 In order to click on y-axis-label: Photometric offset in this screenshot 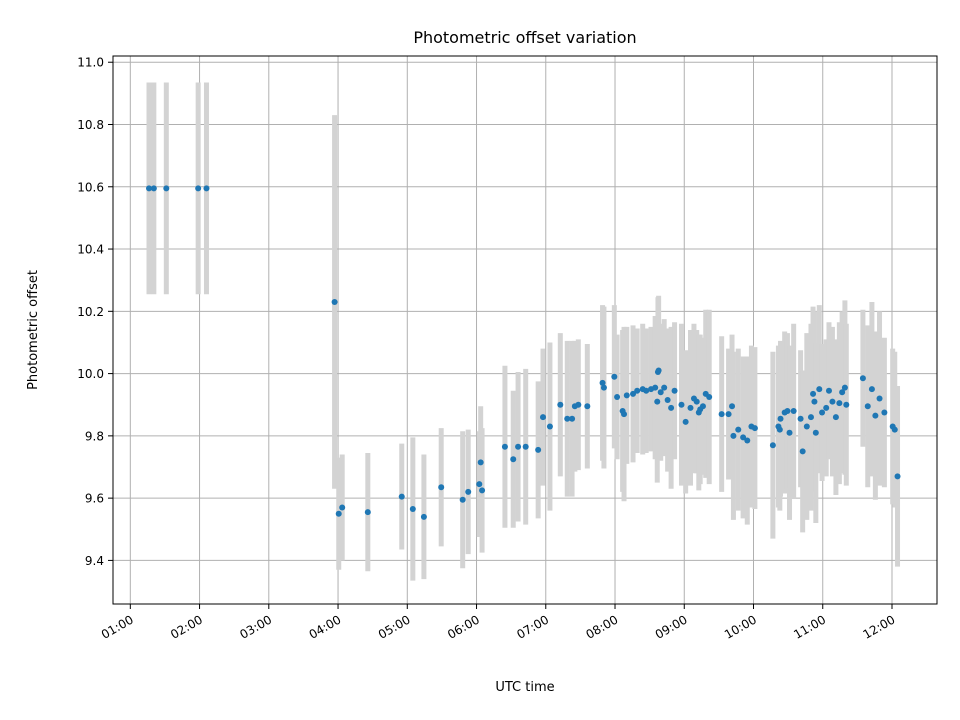, I will do `click(33, 330)`.